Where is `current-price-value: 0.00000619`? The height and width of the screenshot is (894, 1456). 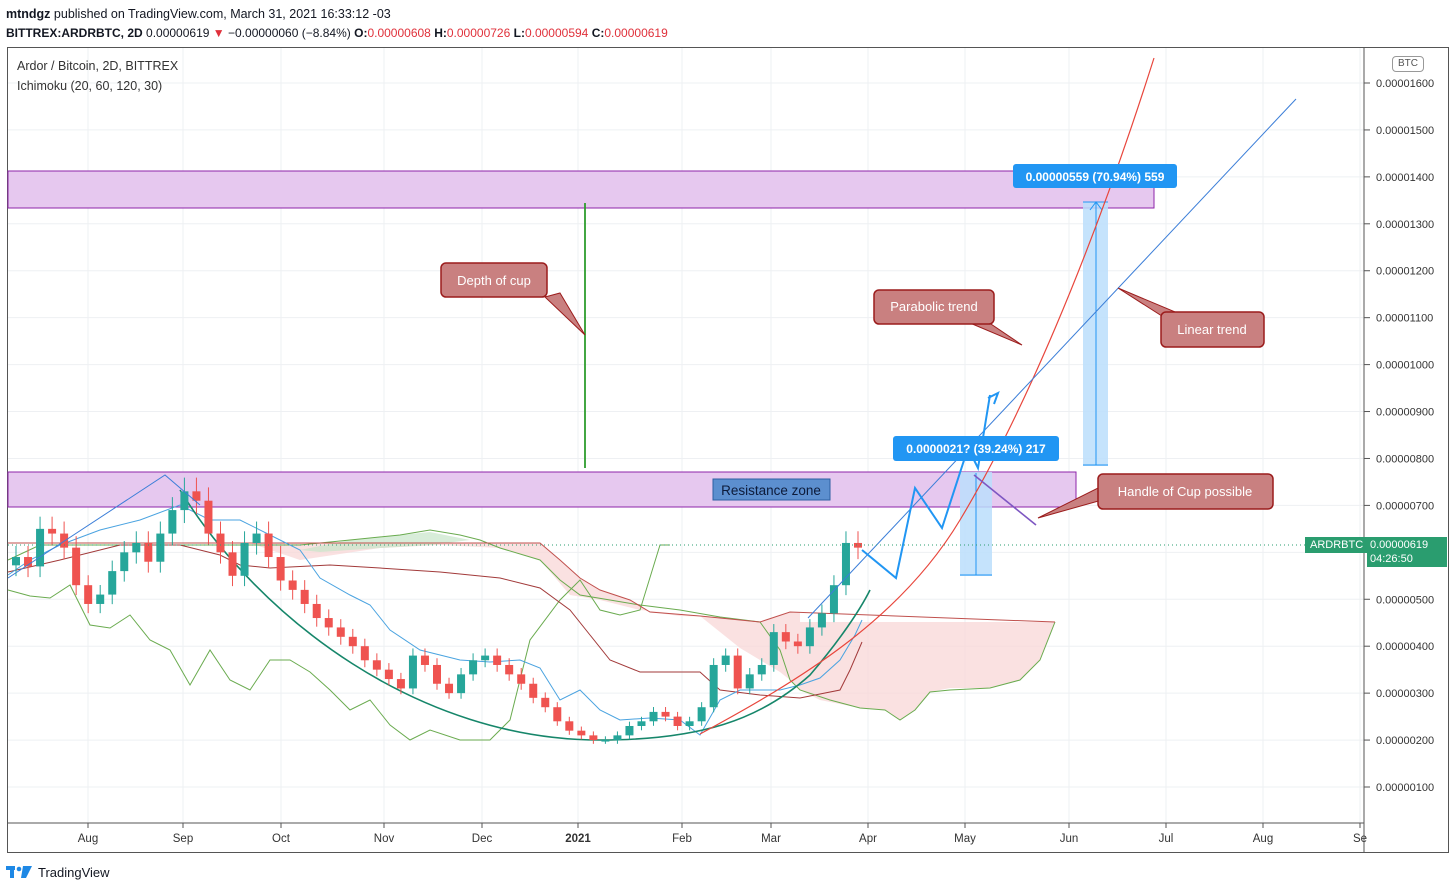 current-price-value: 0.00000619 is located at coordinates (1399, 545).